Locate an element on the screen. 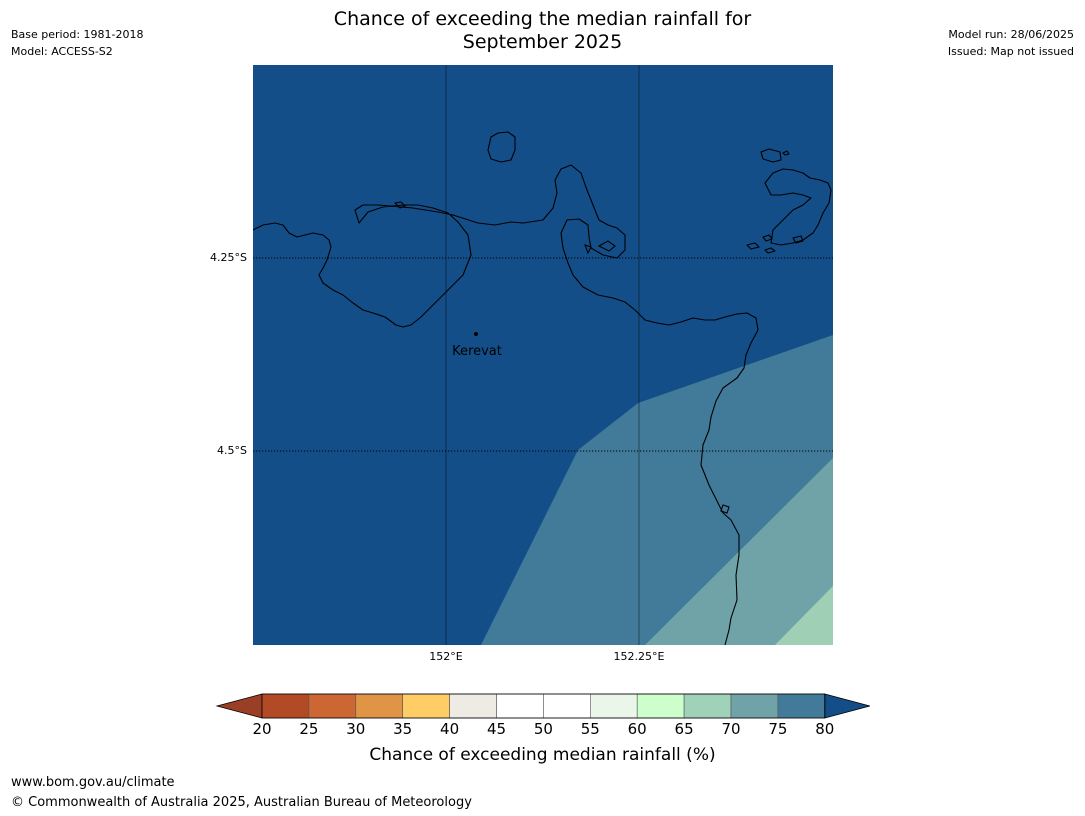 Image resolution: width=1085 pixels, height=816 pixels. model-text: Model: ACCESS-S2 is located at coordinates (62, 51).